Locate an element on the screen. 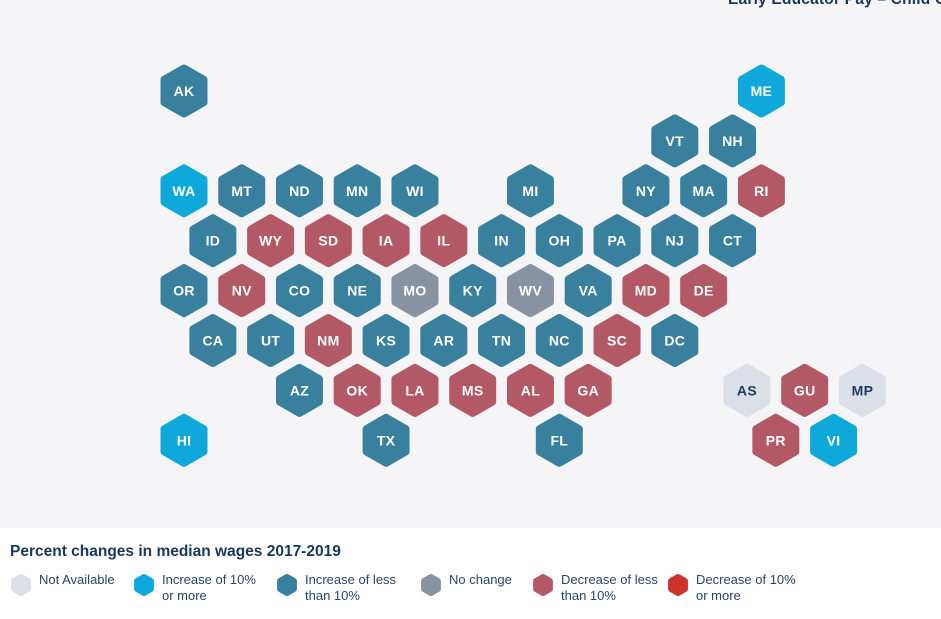  hex-shape-WV is located at coordinates (530, 291).